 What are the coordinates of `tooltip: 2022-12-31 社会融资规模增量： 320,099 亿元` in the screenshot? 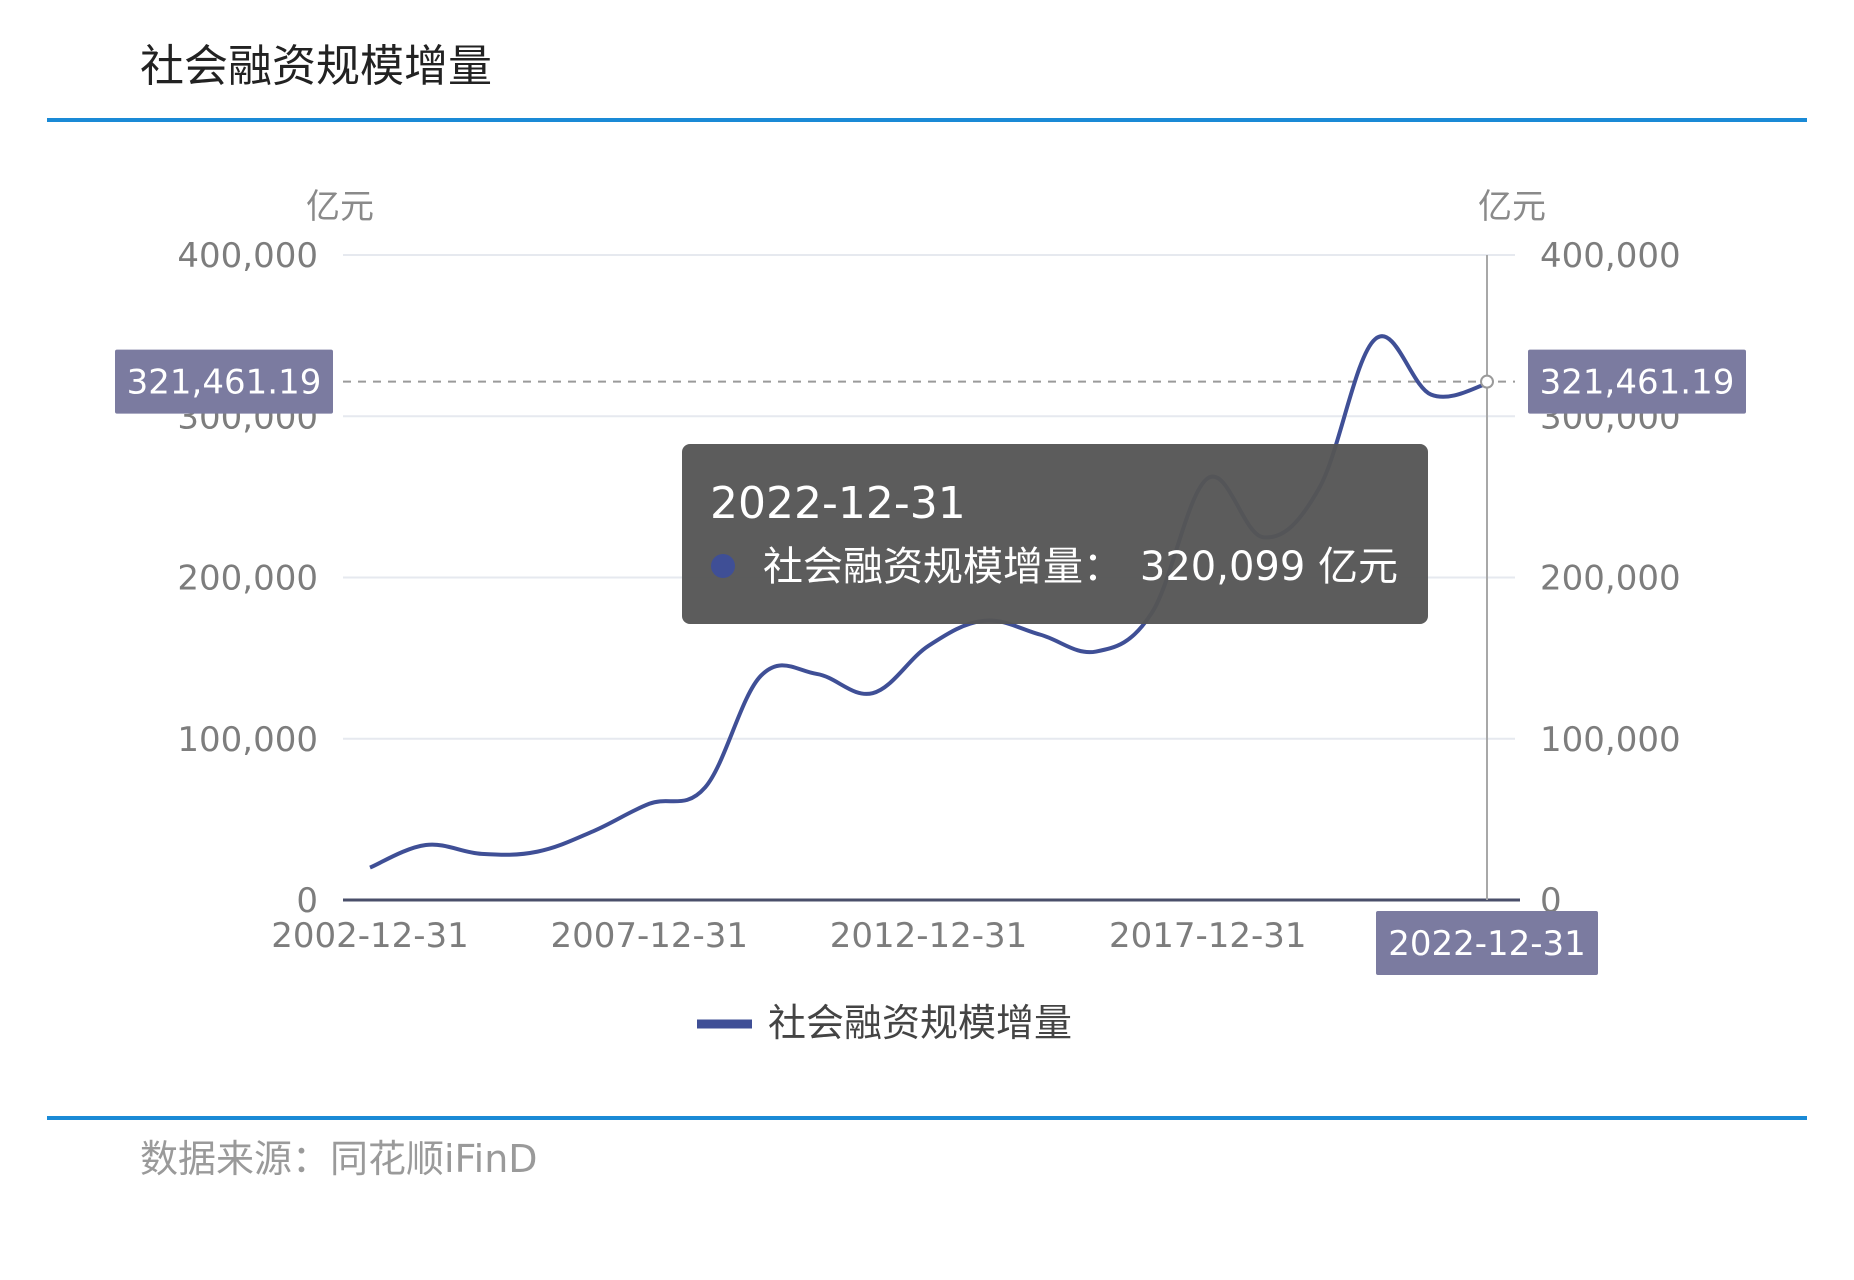 It's located at (1055, 534).